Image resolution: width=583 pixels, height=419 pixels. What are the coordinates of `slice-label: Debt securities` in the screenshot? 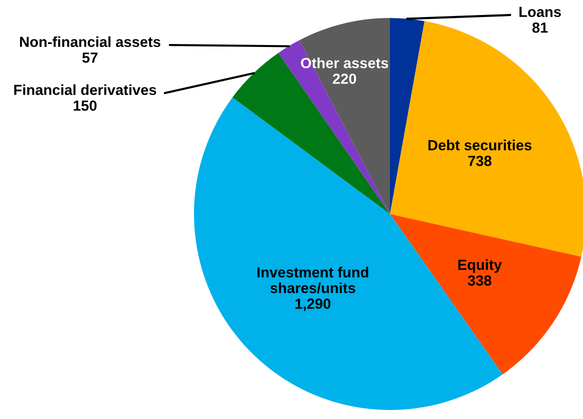 It's located at (480, 145).